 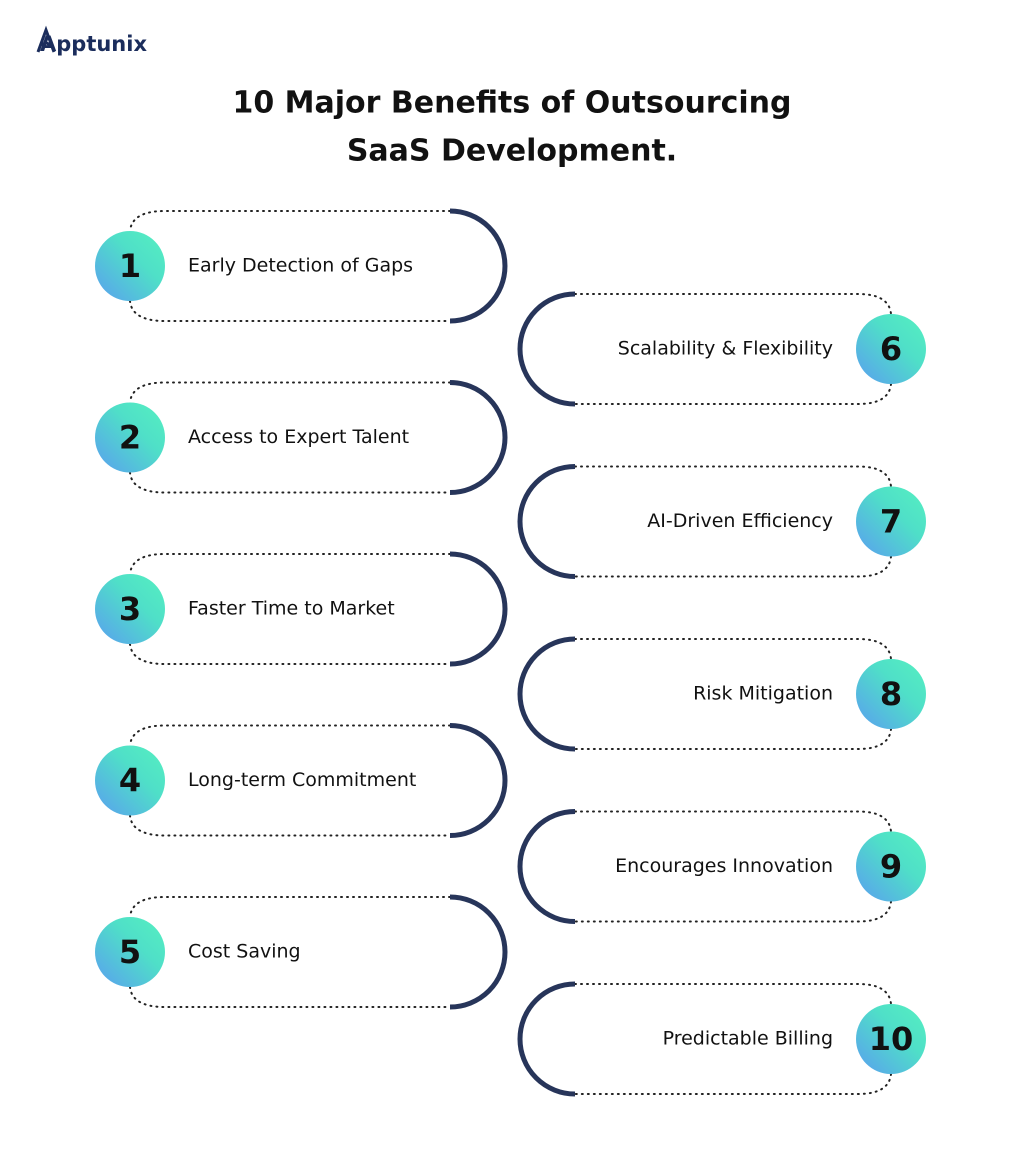 I want to click on item-number: 6, so click(x=891, y=349).